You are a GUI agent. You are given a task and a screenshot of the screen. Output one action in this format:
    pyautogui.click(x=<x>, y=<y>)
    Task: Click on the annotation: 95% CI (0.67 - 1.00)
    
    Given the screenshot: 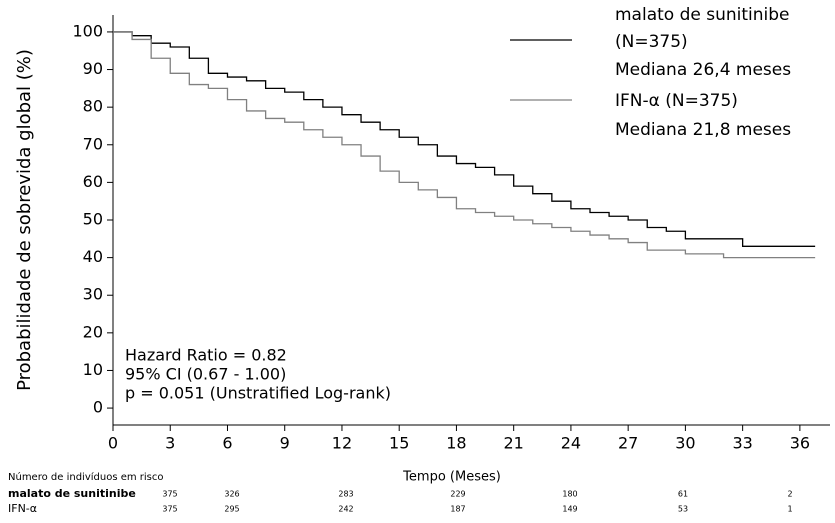 What is the action you would take?
    pyautogui.click(x=205, y=374)
    